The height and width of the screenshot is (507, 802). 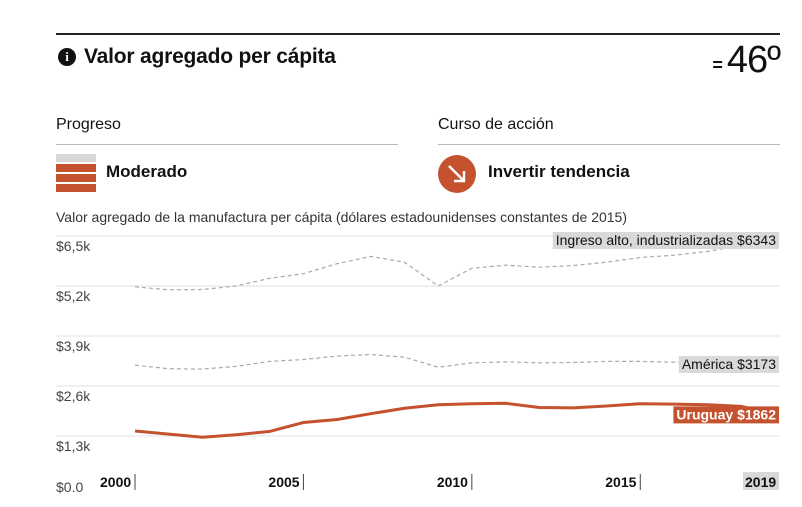 What do you see at coordinates (753, 60) in the screenshot?
I see `rank-value: 46º` at bounding box center [753, 60].